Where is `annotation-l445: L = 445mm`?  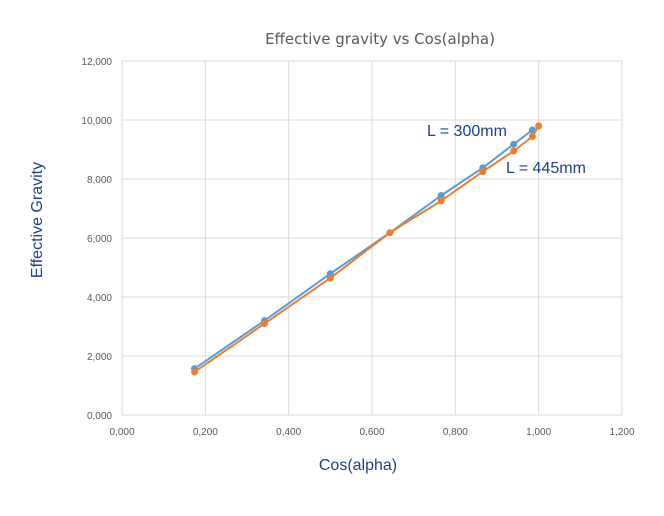
annotation-l445: L = 445mm is located at coordinates (546, 168).